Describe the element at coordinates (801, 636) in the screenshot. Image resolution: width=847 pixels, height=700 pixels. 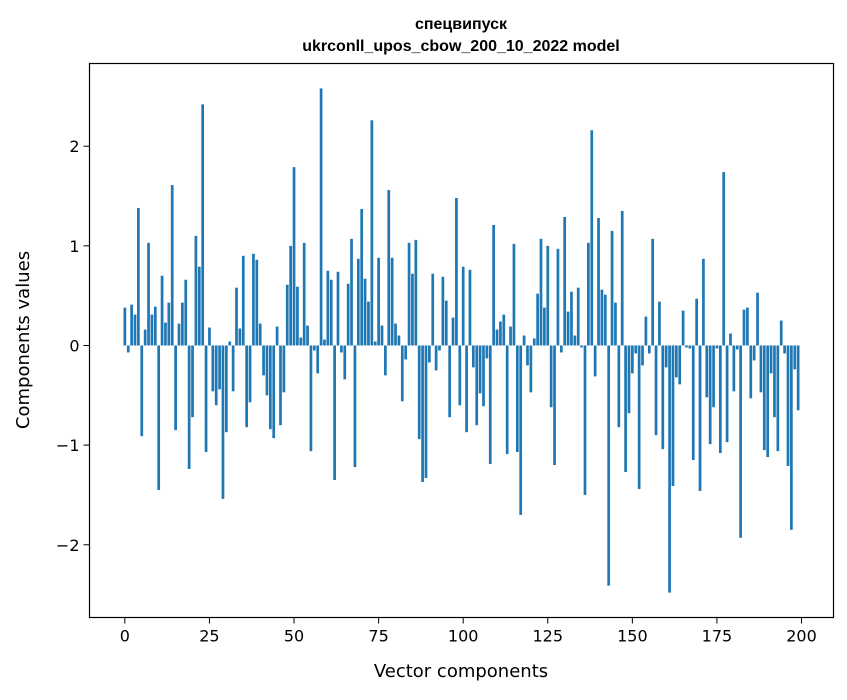
I see `x-tick-label: 200` at that location.